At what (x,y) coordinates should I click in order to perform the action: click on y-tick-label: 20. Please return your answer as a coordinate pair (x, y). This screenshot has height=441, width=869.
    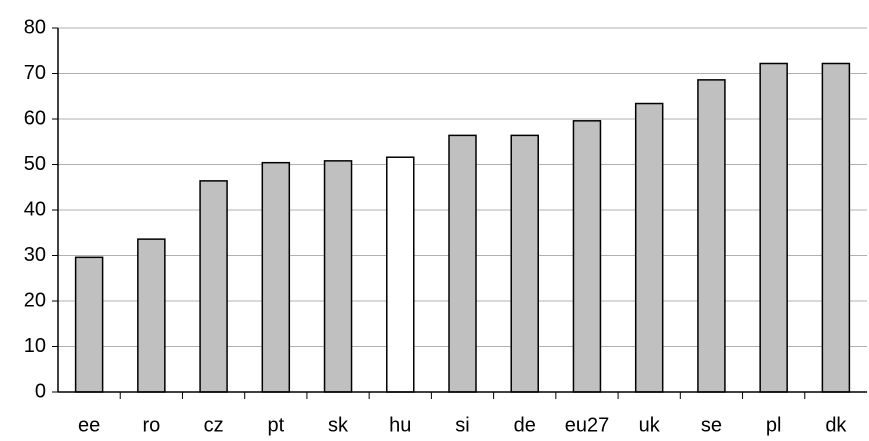
    Looking at the image, I should click on (35, 300).